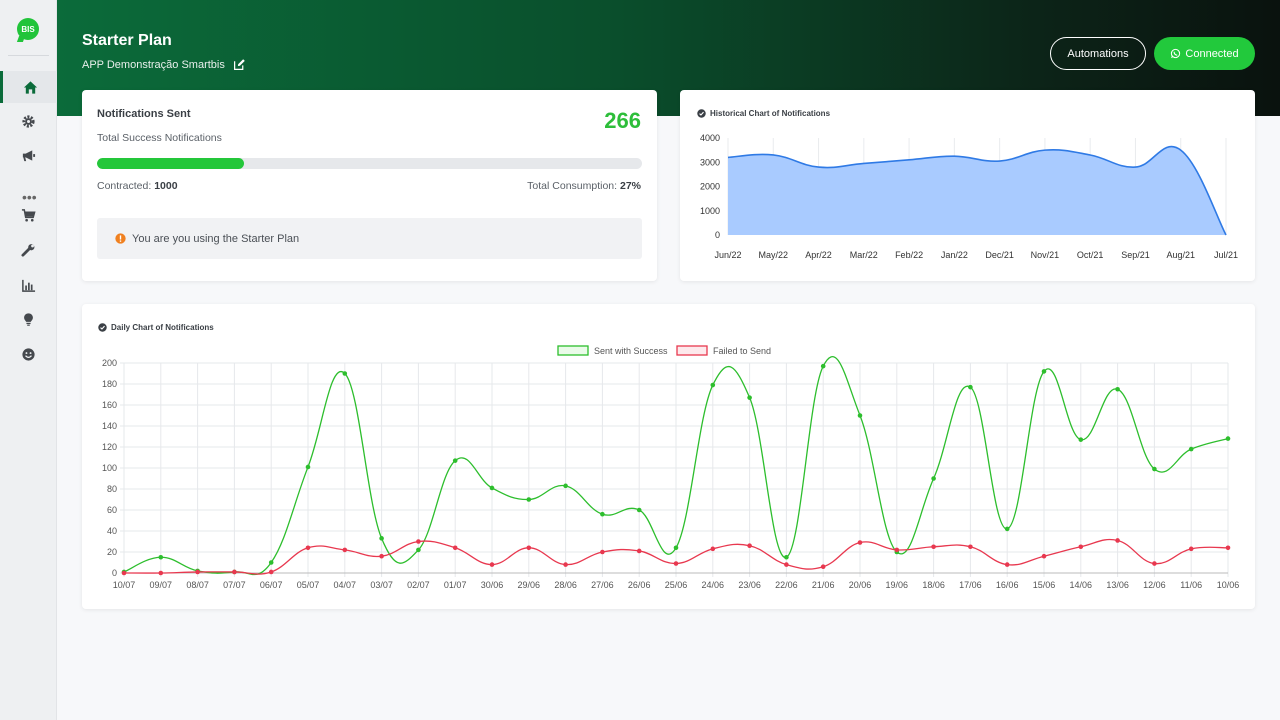  What do you see at coordinates (774, 255) in the screenshot?
I see `hist-x-tick-label: May/22` at bounding box center [774, 255].